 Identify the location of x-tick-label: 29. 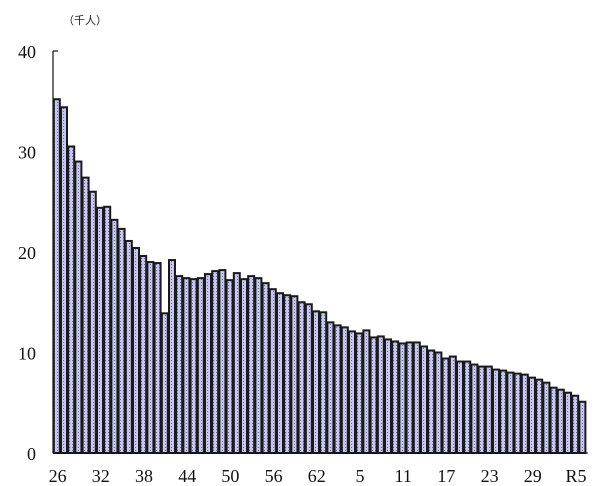
(533, 476).